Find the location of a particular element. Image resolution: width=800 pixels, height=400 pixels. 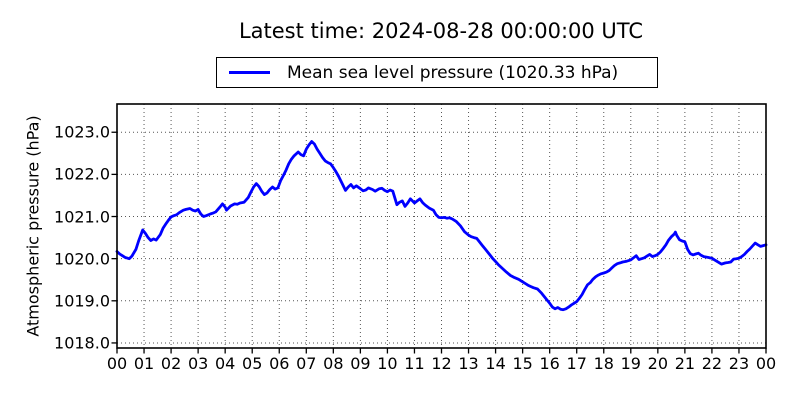

y-tick-label: 1022.0 is located at coordinates (82, 174).